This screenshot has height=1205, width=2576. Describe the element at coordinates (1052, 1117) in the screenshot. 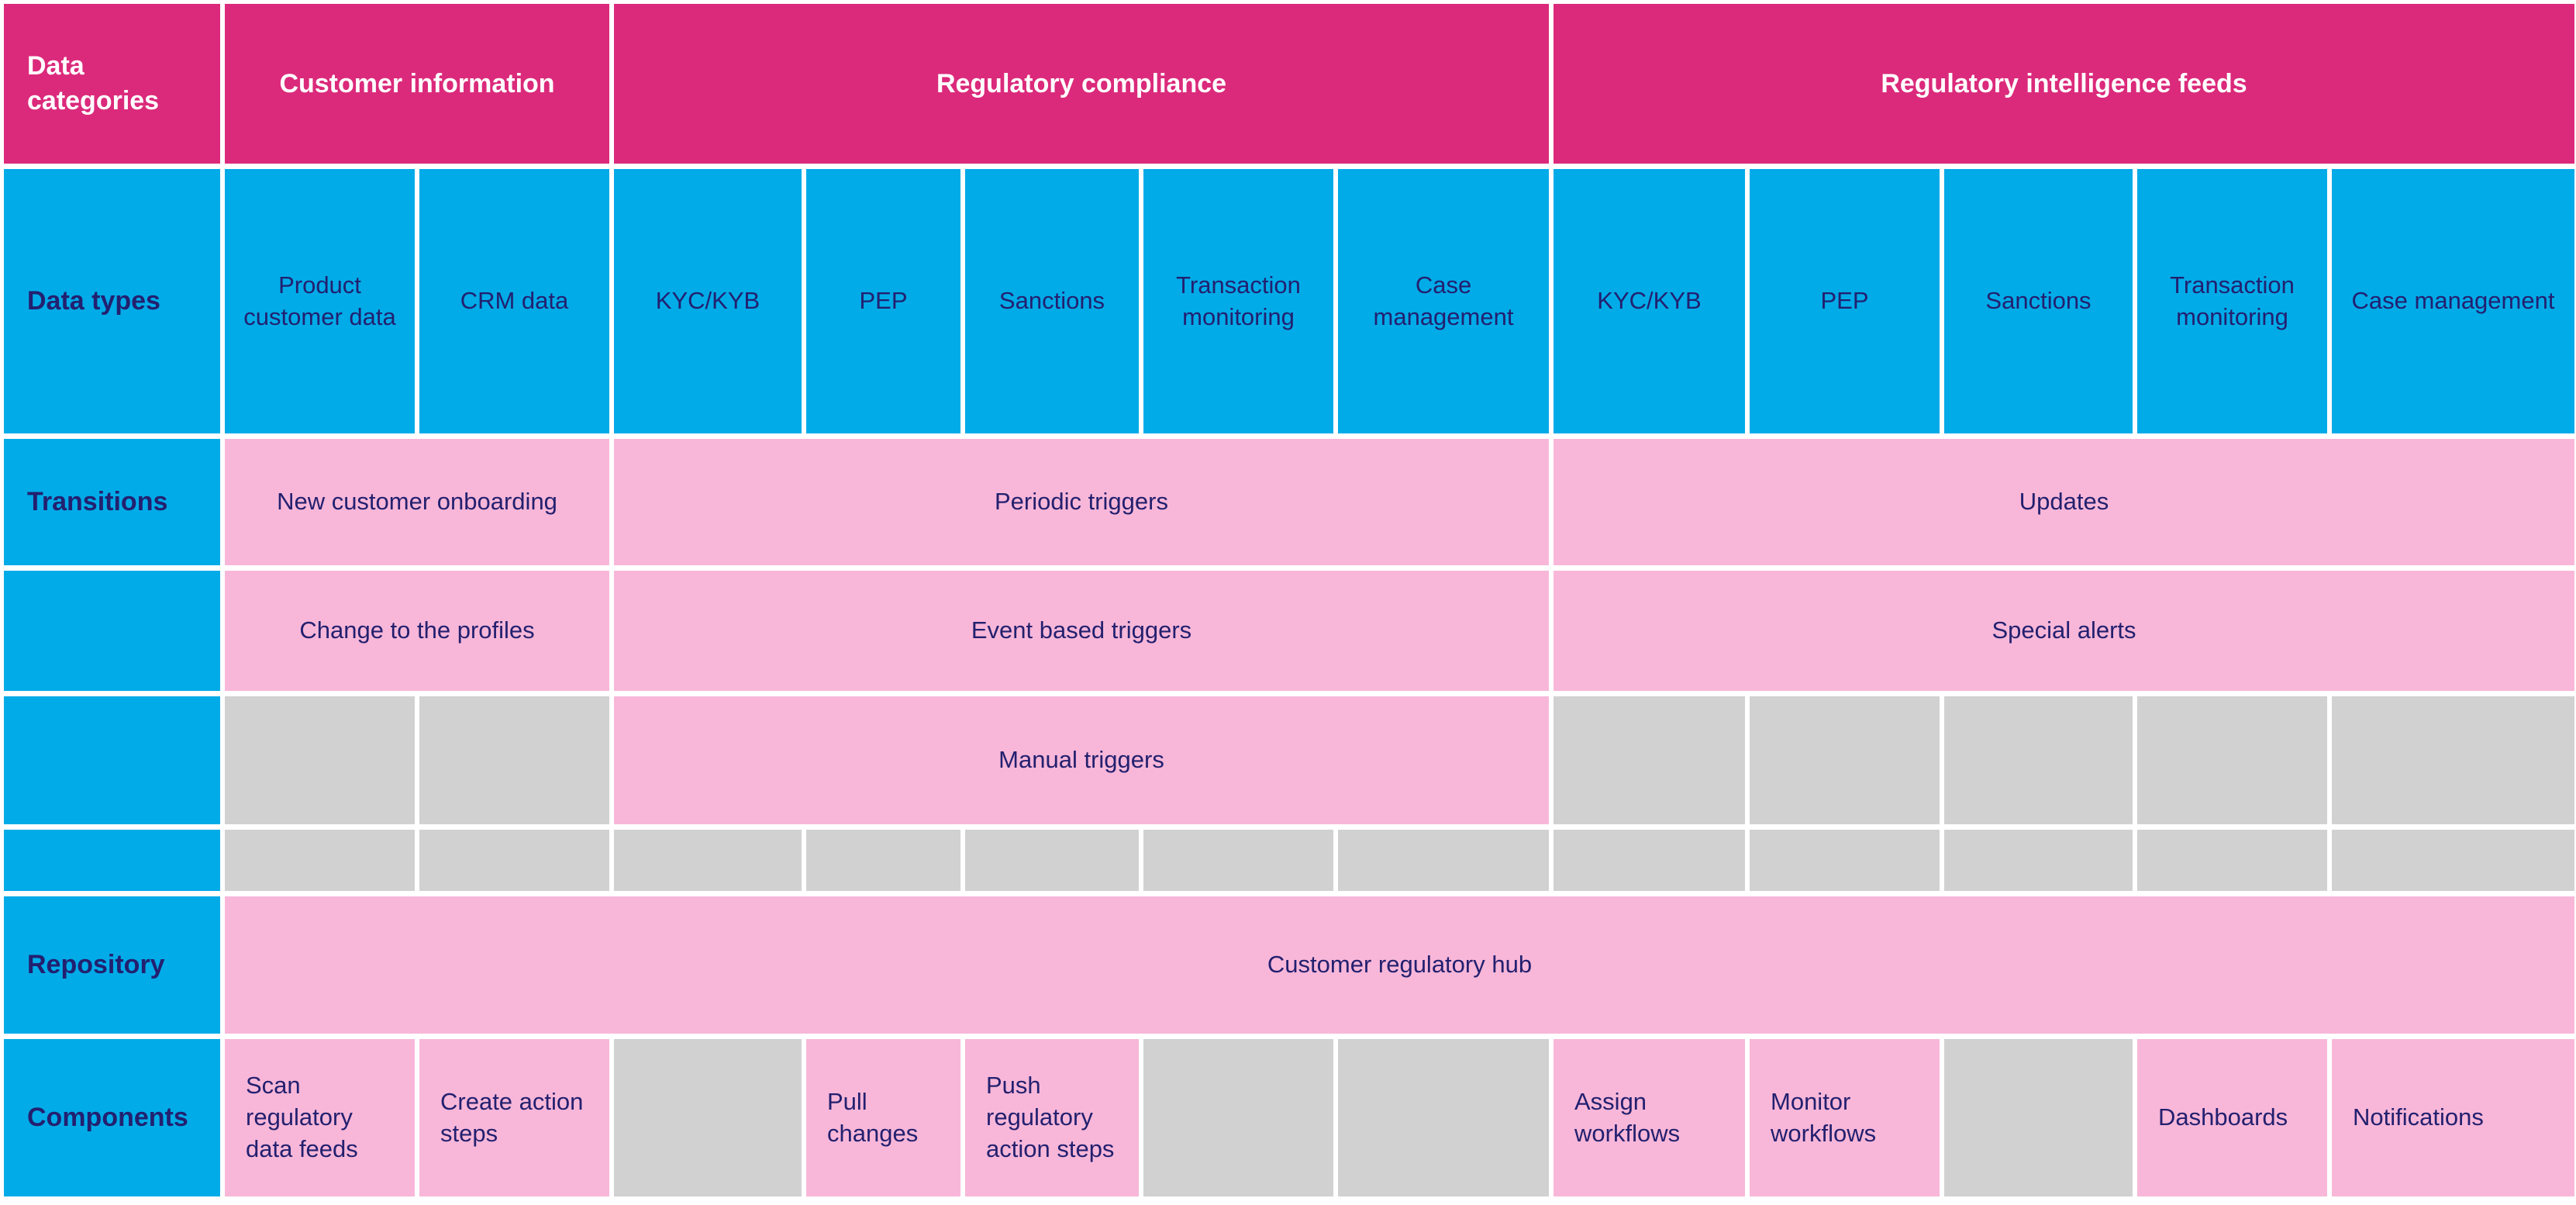

I see `cell-push-regulatory-action-steps: Push regulatory action steps` at that location.